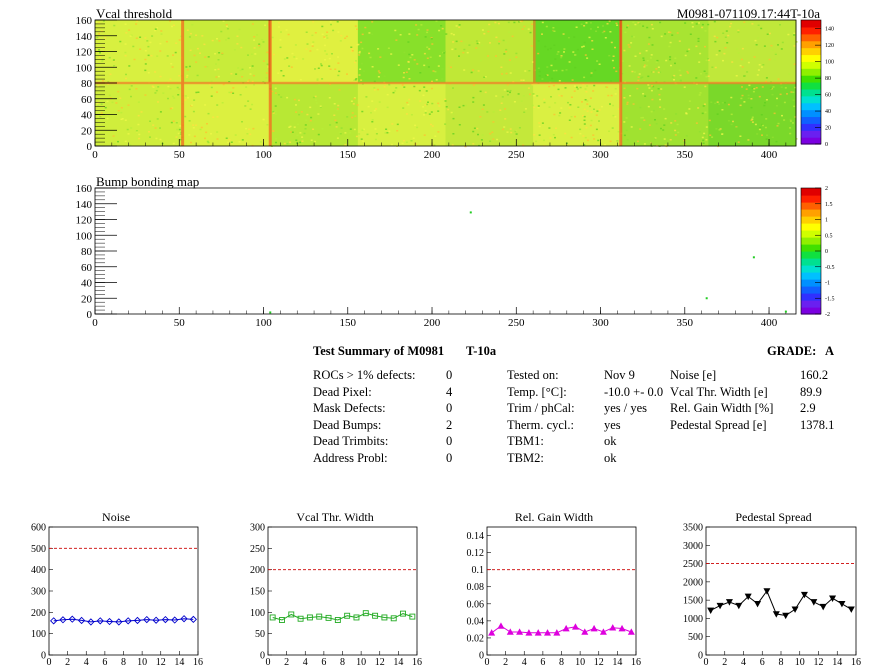 The width and height of the screenshot is (896, 672). I want to click on defect-value: 0, so click(449, 441).